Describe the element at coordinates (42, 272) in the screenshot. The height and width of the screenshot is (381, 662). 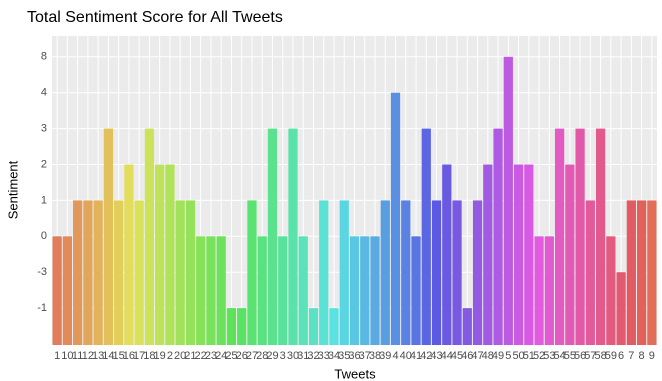
I see `y-tick-label: -3` at that location.